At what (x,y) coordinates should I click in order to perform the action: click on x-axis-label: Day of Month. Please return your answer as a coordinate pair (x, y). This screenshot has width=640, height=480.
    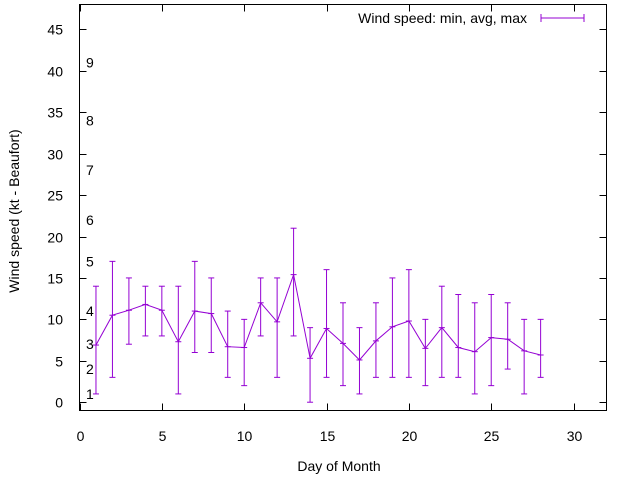
    Looking at the image, I should click on (338, 466).